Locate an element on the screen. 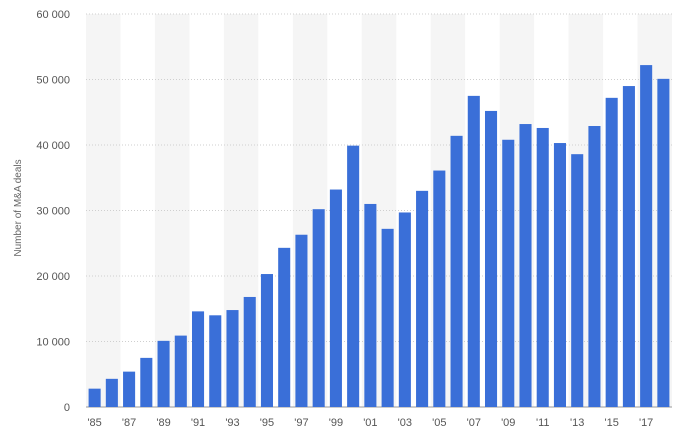 The image size is (692, 443). x-tick-label: '09 is located at coordinates (508, 423).